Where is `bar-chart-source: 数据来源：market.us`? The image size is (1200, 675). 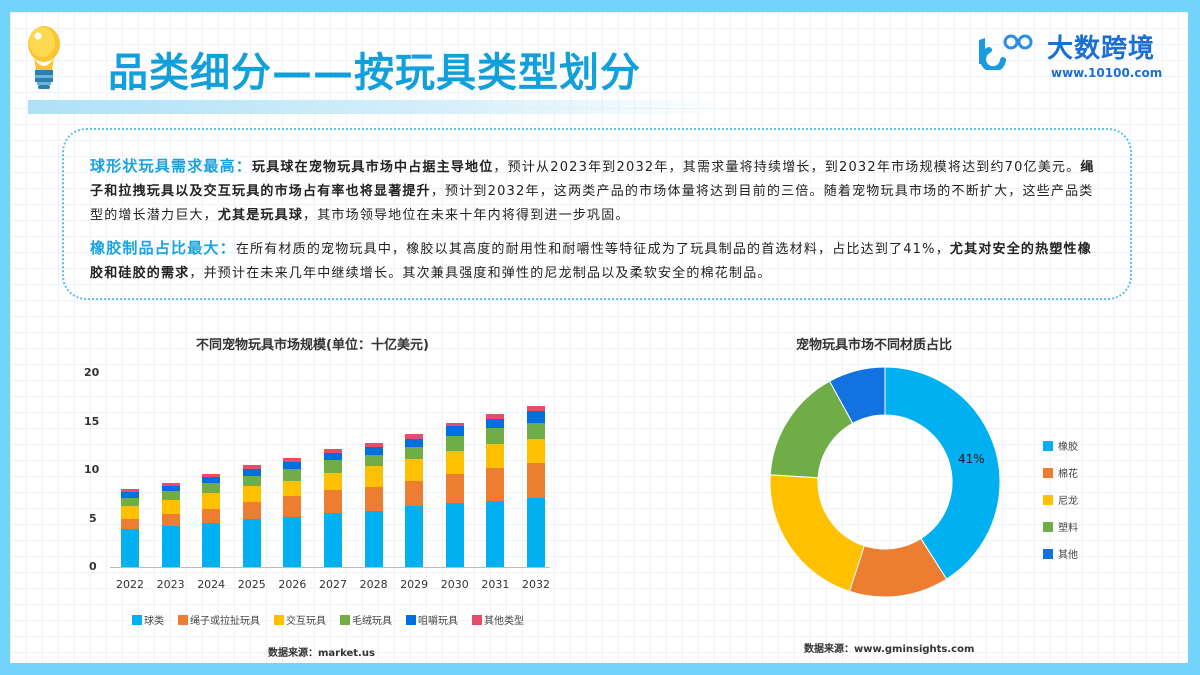
bar-chart-source: 数据来源：market.us is located at coordinates (321, 653).